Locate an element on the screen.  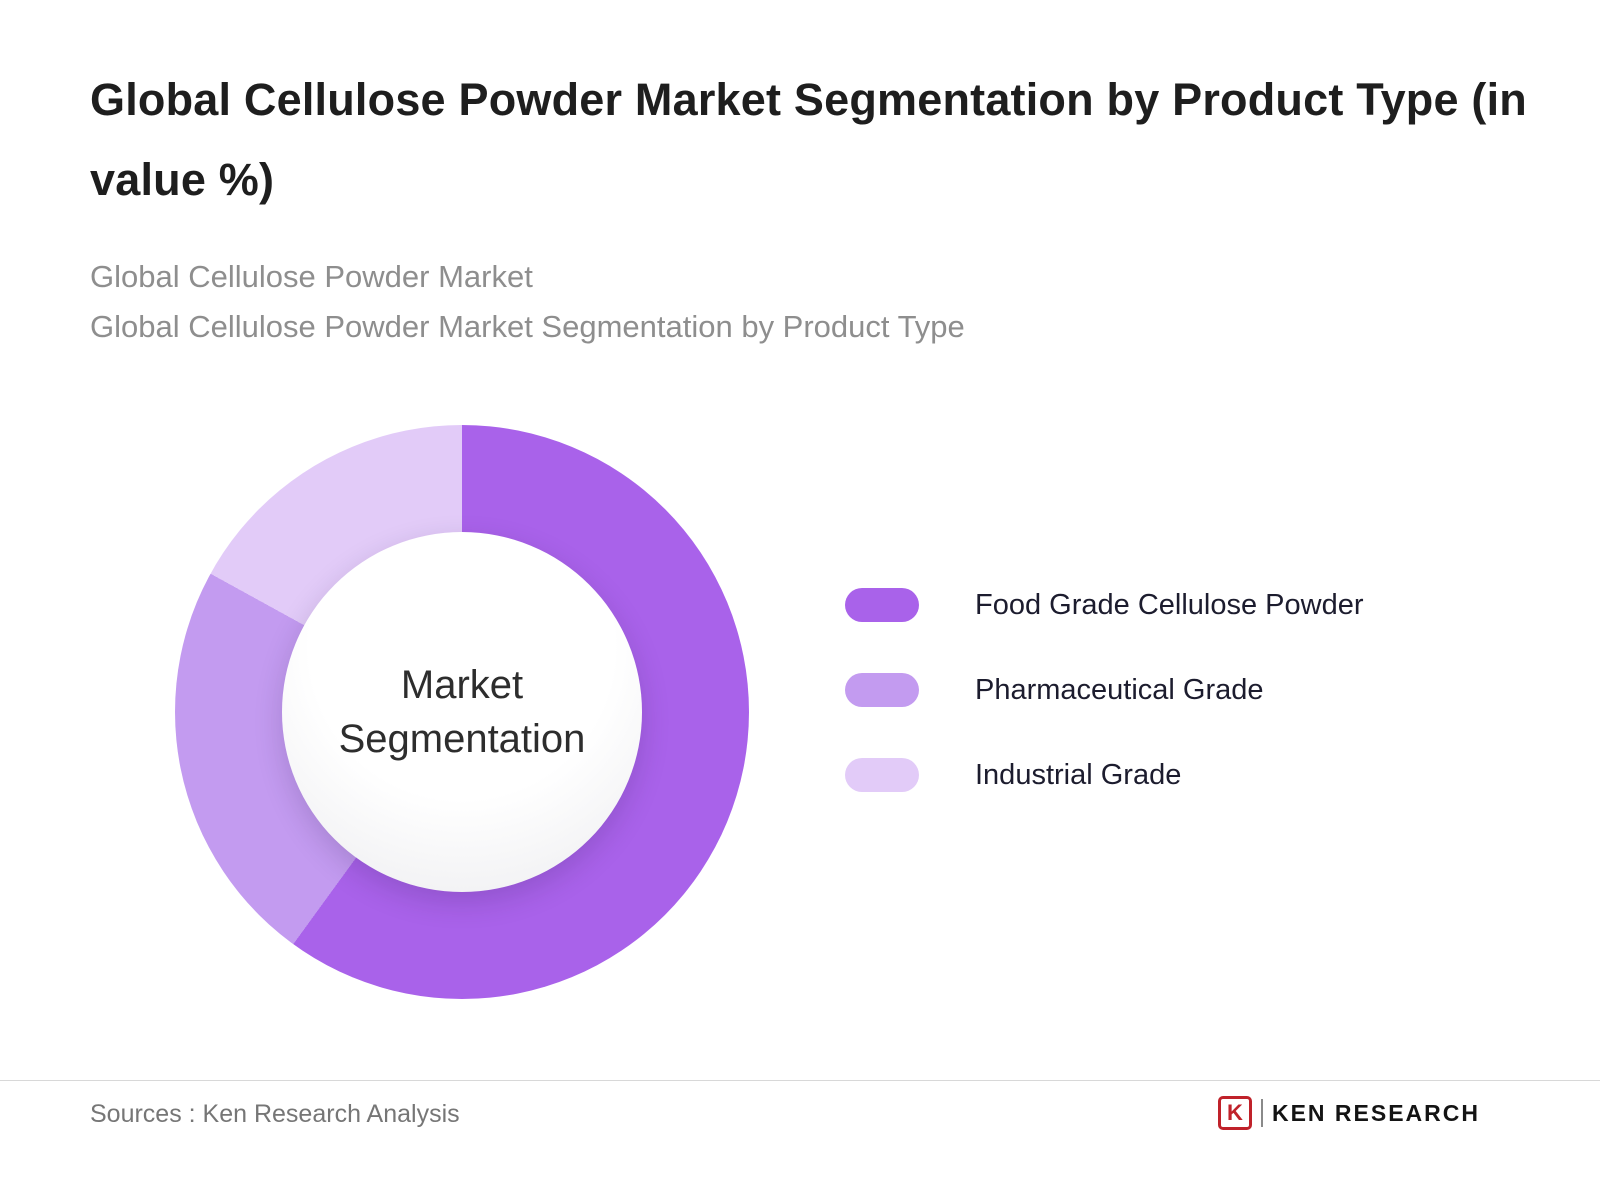
legend-label-pharmaceutical-grade: Pharmaceutical Grade is located at coordinates (1119, 689).